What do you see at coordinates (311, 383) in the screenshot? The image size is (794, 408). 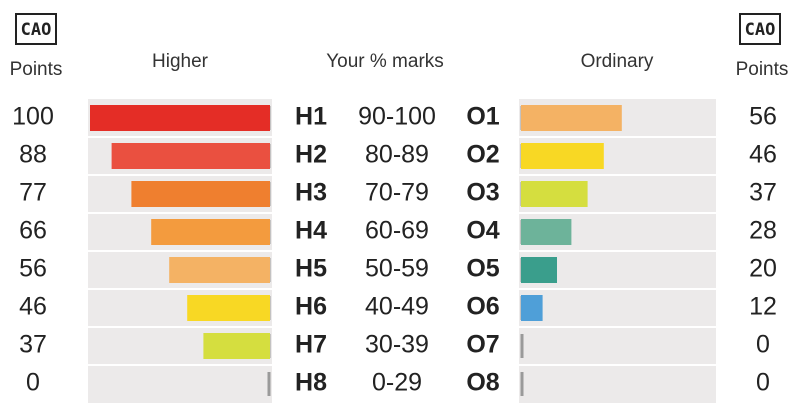 I see `grade: H8` at bounding box center [311, 383].